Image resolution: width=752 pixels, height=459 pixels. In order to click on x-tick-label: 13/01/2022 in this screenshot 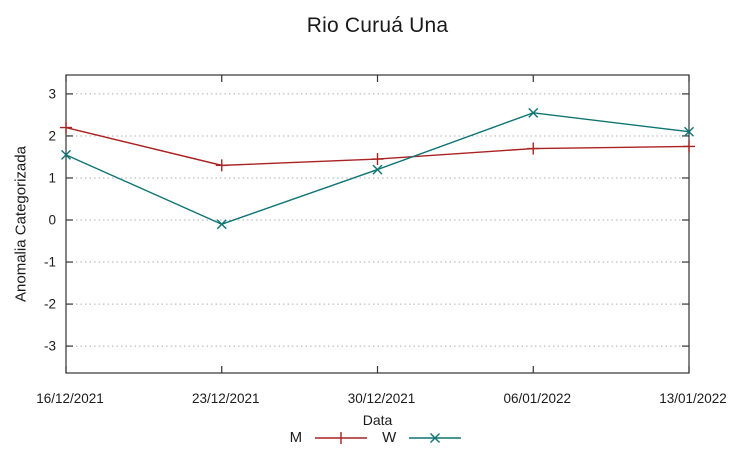, I will do `click(693, 398)`.